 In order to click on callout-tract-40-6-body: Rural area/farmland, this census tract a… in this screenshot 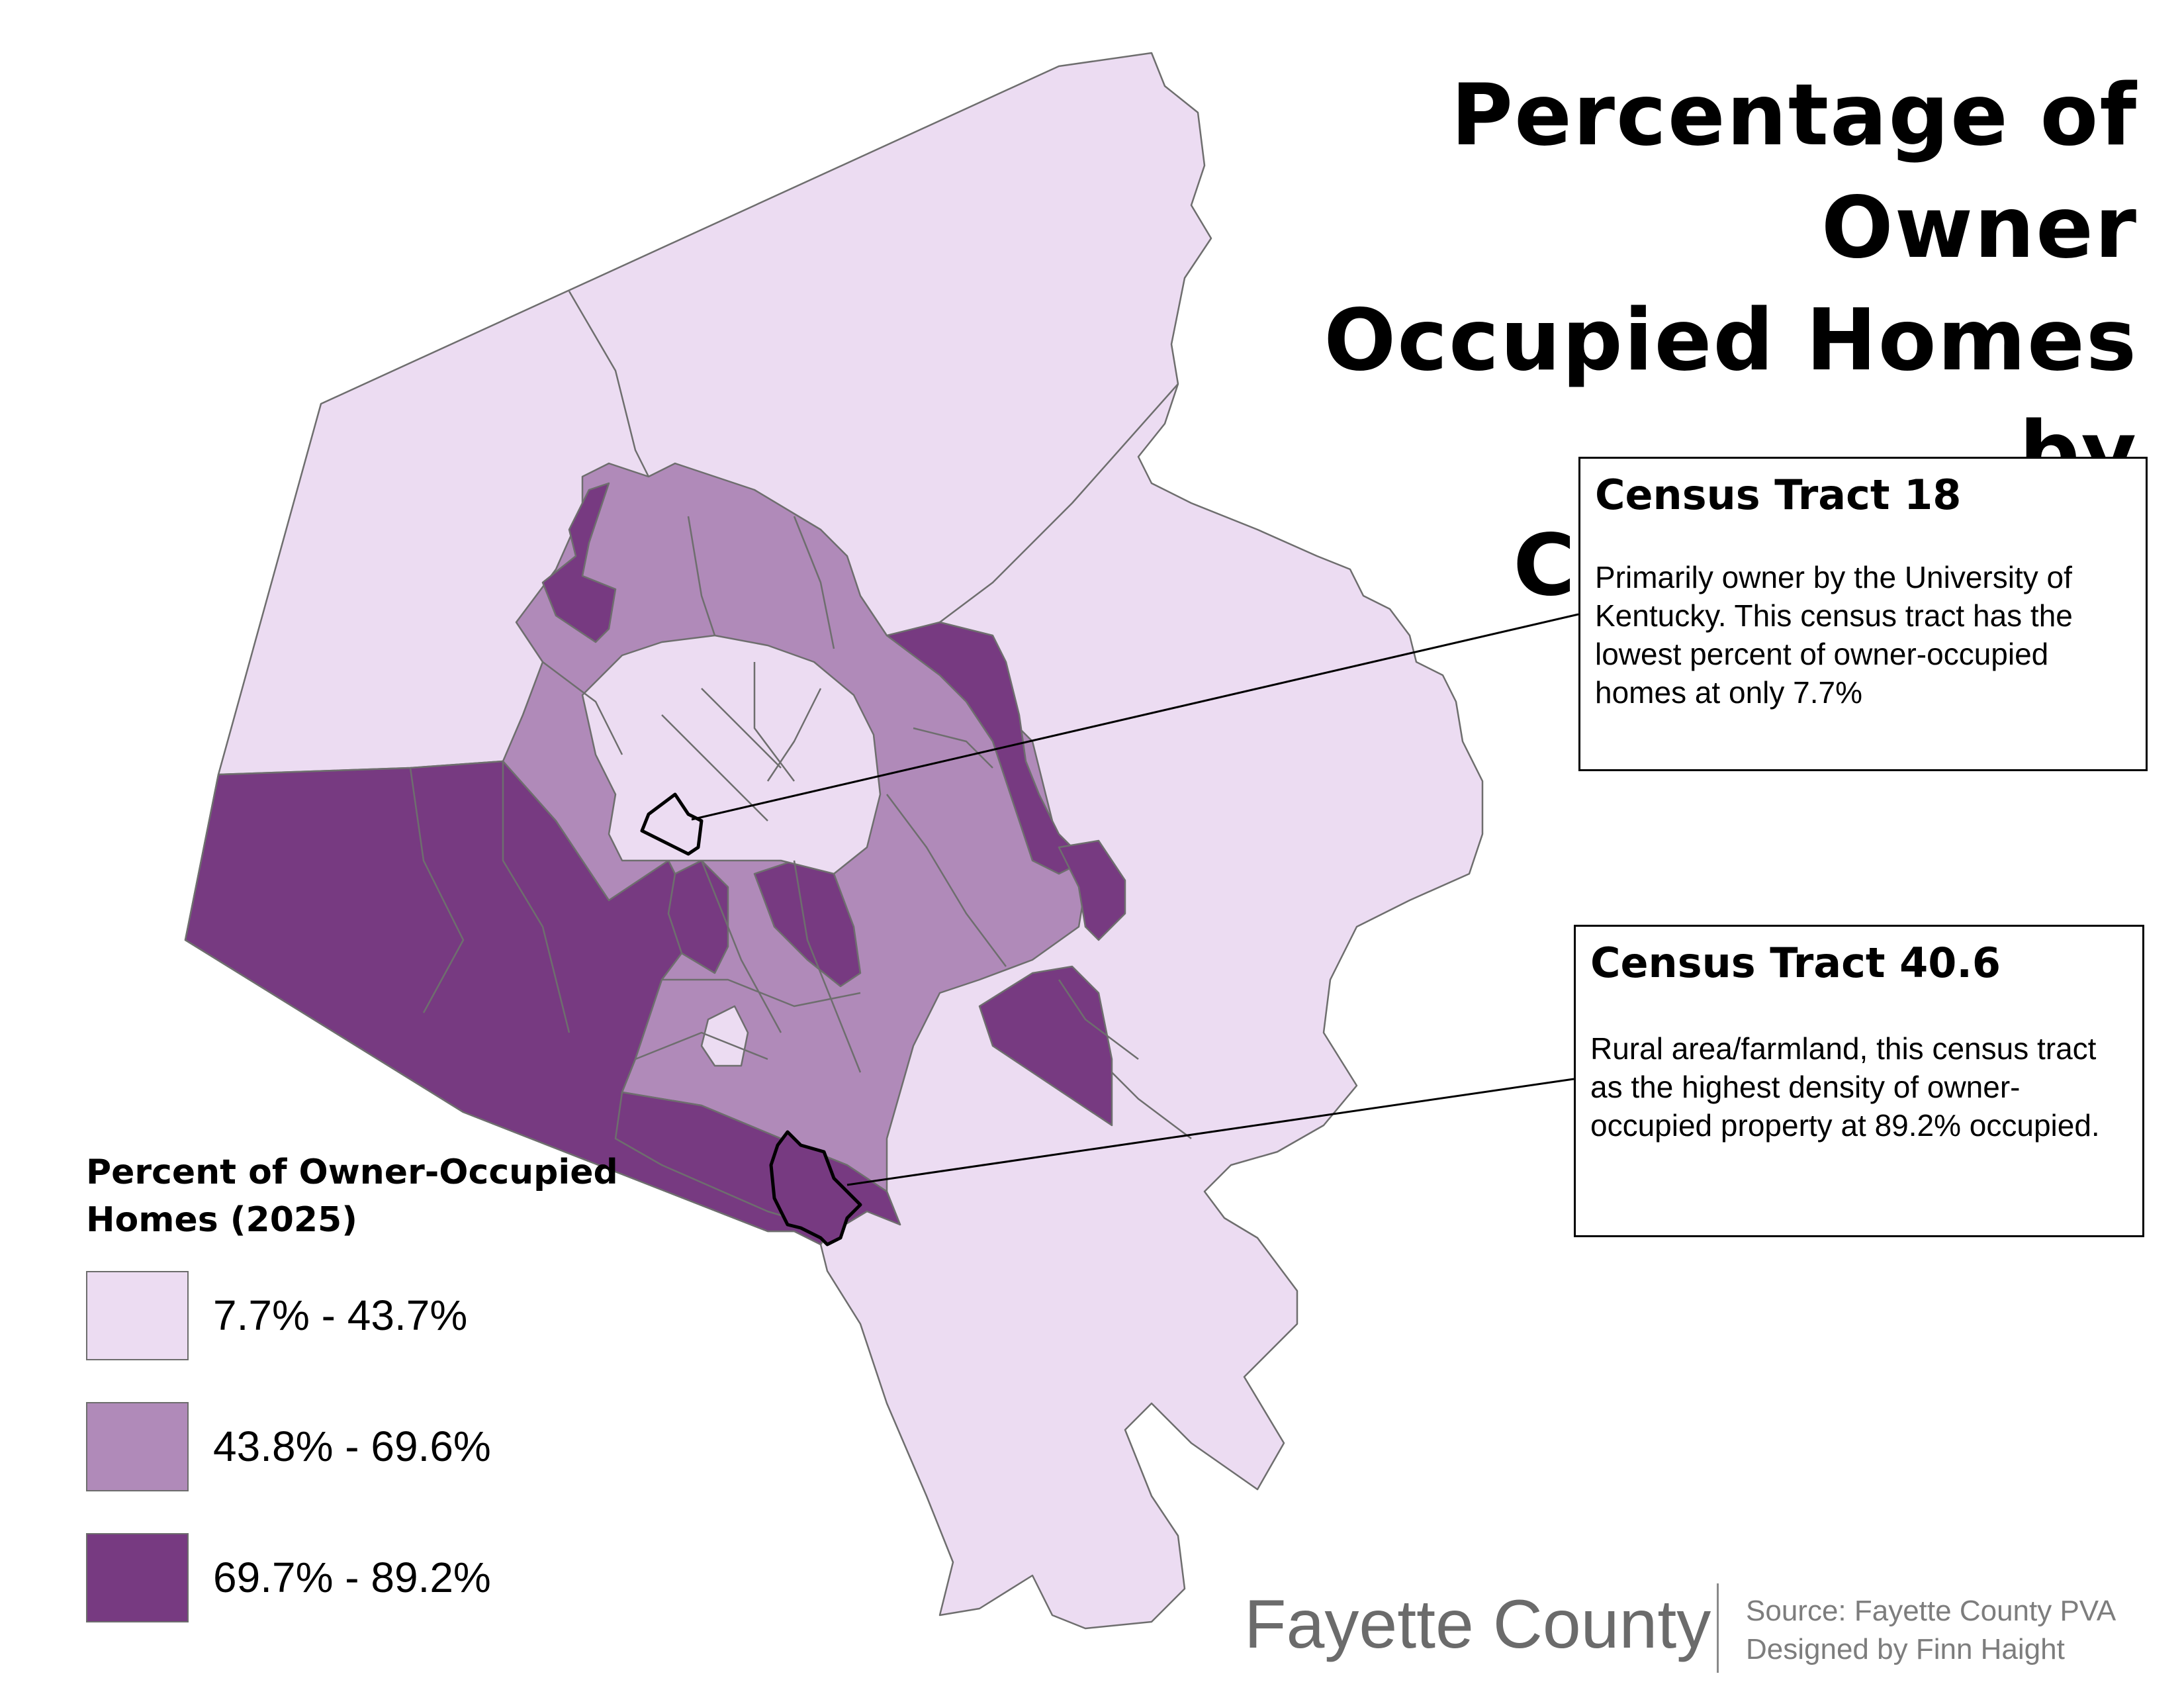, I will do `click(1845, 1087)`.